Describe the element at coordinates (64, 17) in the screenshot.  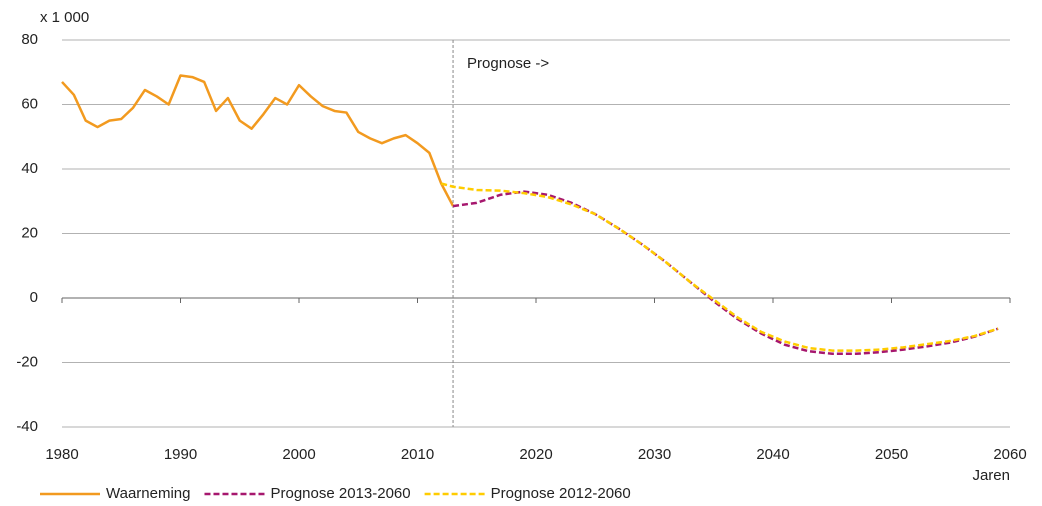
I see `y-unit-label: x 1 000` at that location.